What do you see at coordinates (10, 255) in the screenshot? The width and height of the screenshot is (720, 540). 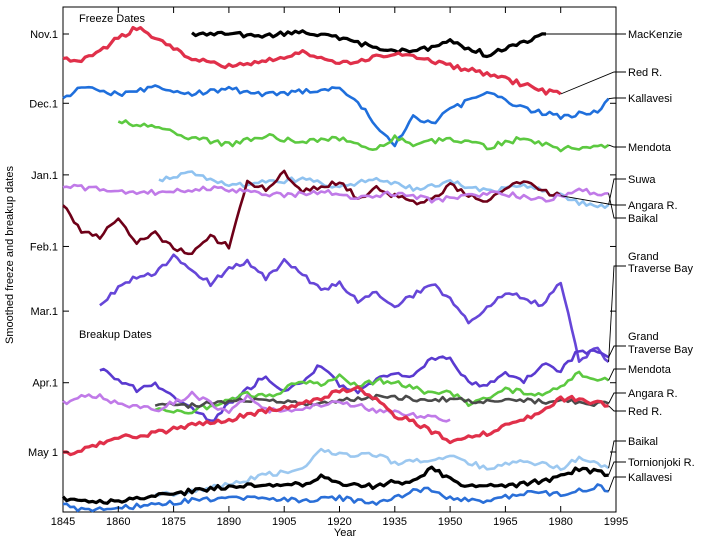 I see `y-axis-title: Smoothed freeze and breakup dates` at bounding box center [10, 255].